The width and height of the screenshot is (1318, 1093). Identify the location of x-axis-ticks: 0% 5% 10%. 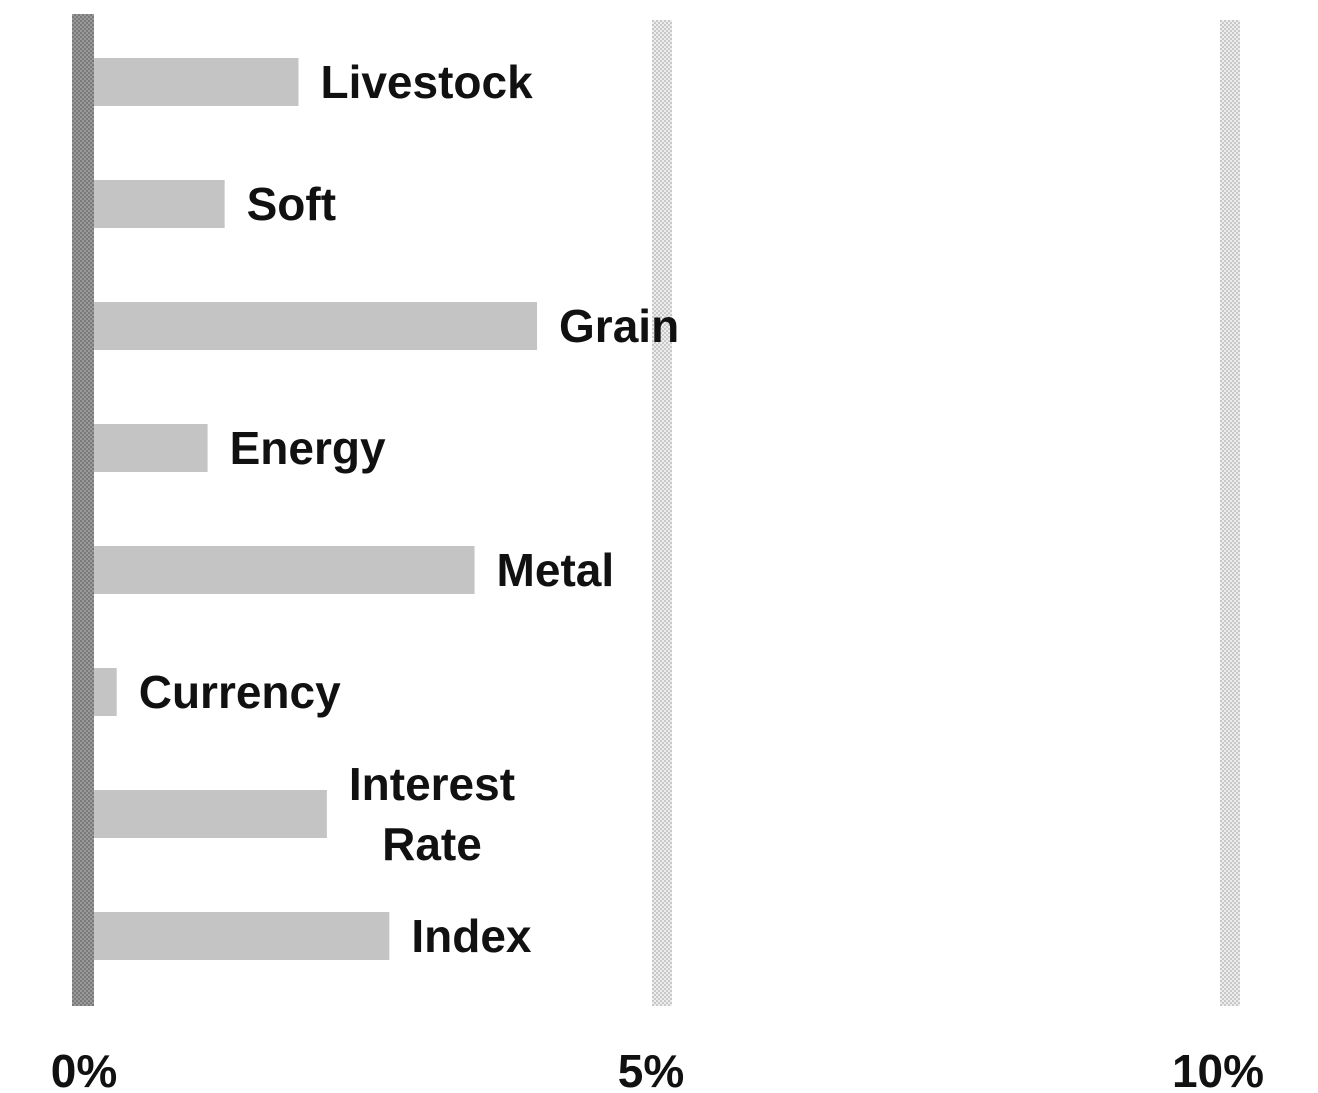
(657, 1069).